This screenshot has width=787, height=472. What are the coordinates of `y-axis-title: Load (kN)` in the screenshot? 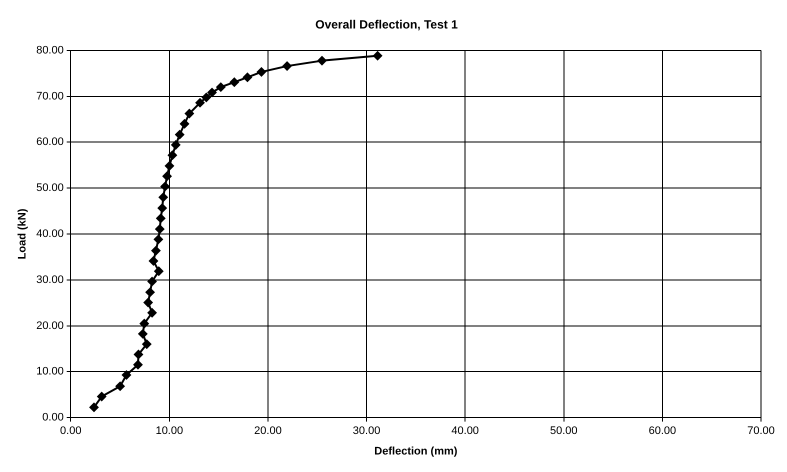 It's located at (22, 234).